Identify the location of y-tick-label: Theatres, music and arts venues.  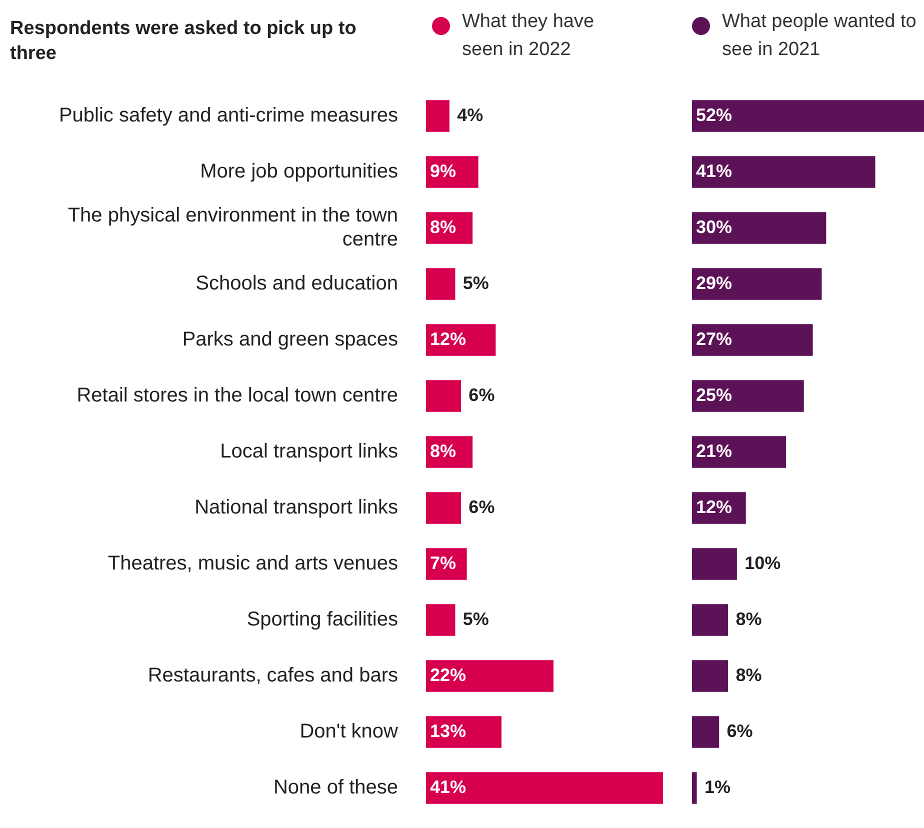
(253, 563).